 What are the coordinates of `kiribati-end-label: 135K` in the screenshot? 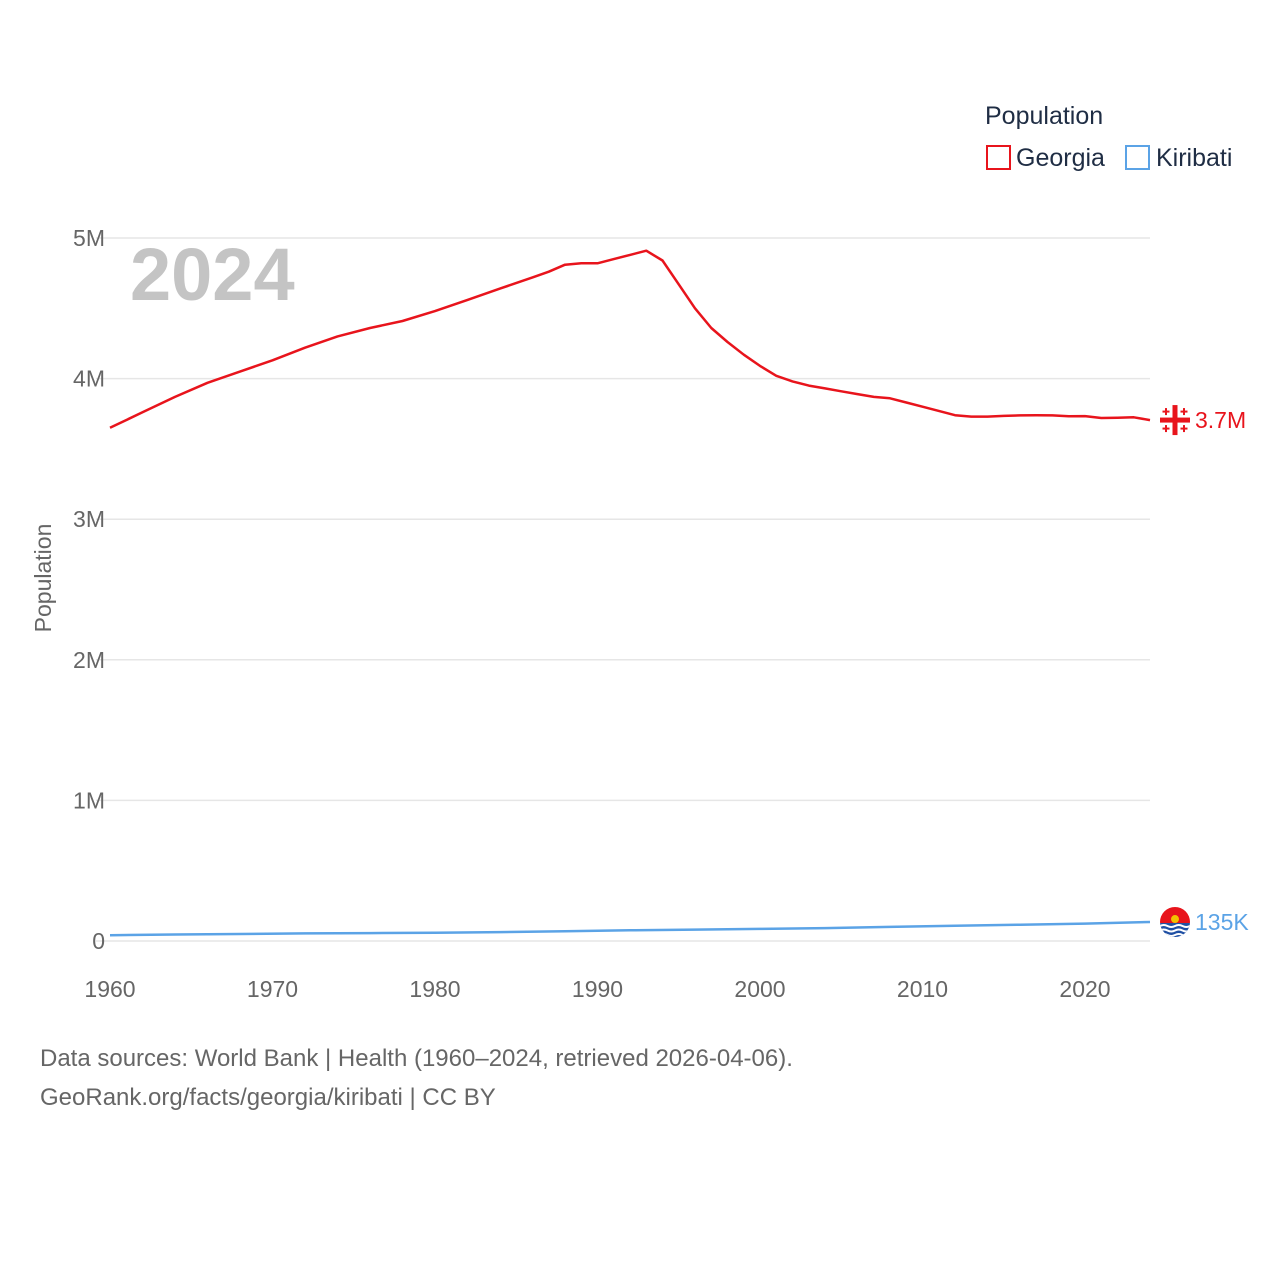 It's located at (1222, 922).